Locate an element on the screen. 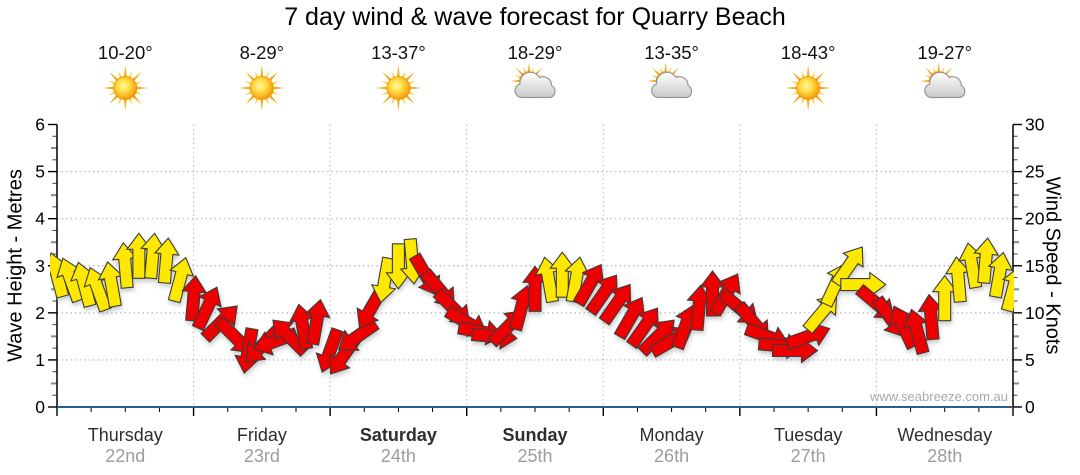  left-axis-tick-label: 2 is located at coordinates (40, 313).